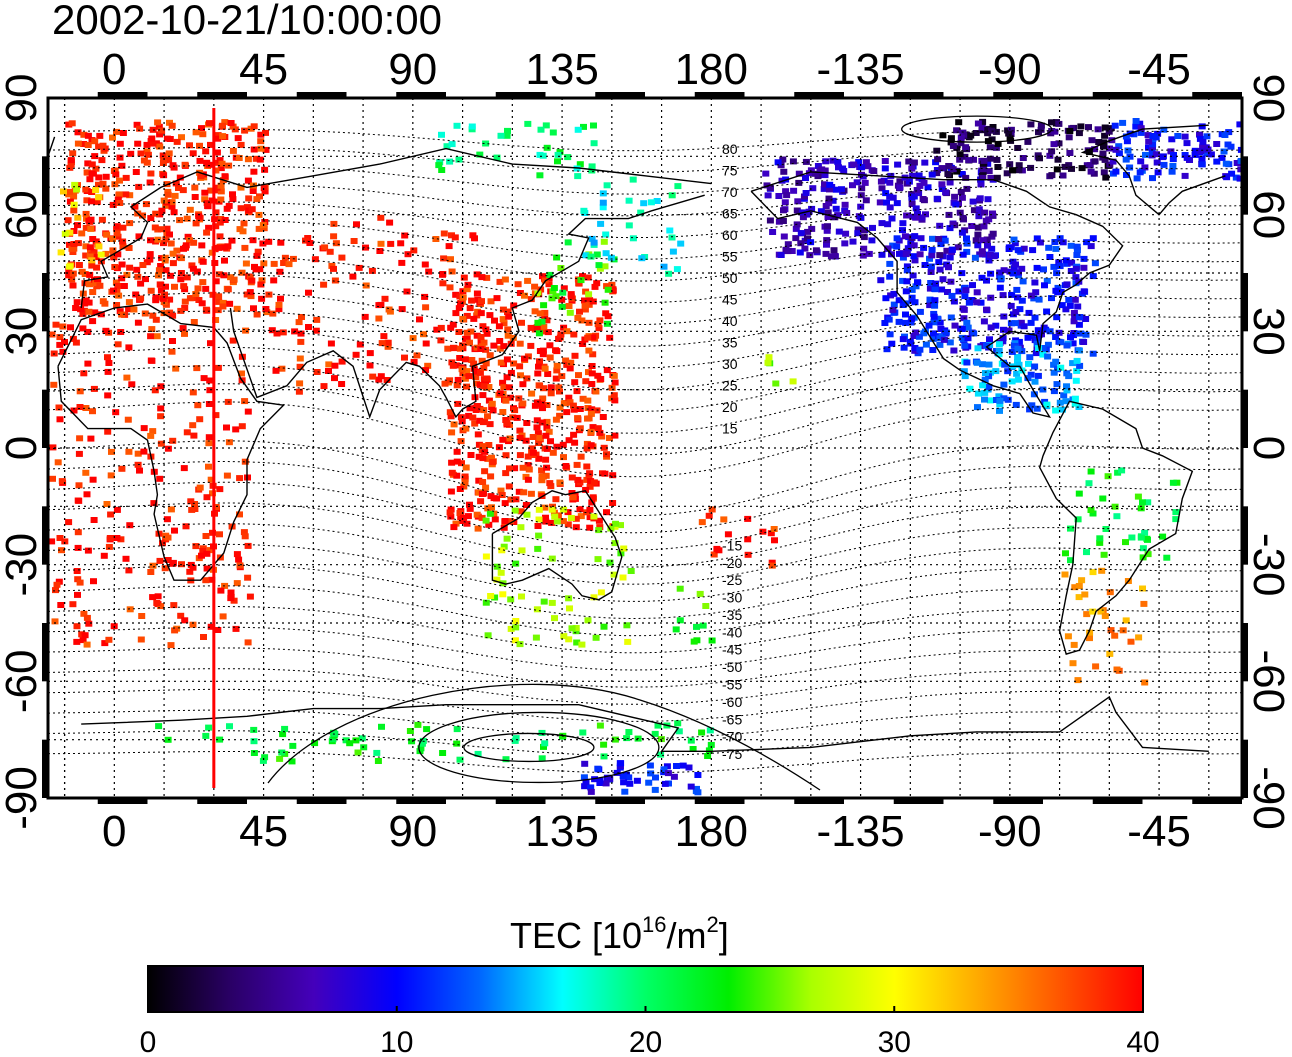  Describe the element at coordinates (730, 257) in the screenshot. I see `mlat-label: 55` at that location.